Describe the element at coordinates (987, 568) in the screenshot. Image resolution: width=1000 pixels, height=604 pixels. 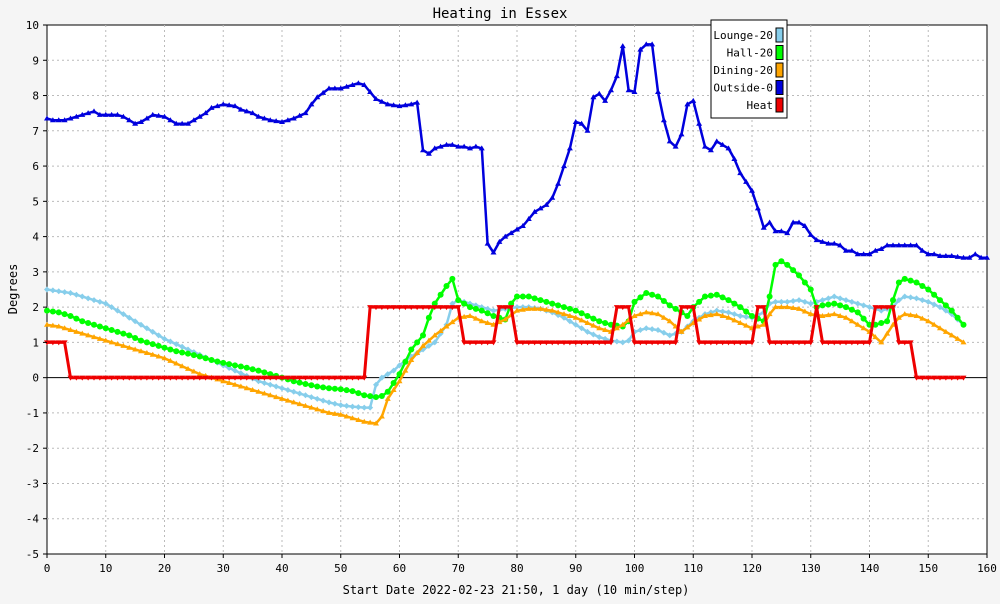
I see `x-tick-label: 160` at that location.